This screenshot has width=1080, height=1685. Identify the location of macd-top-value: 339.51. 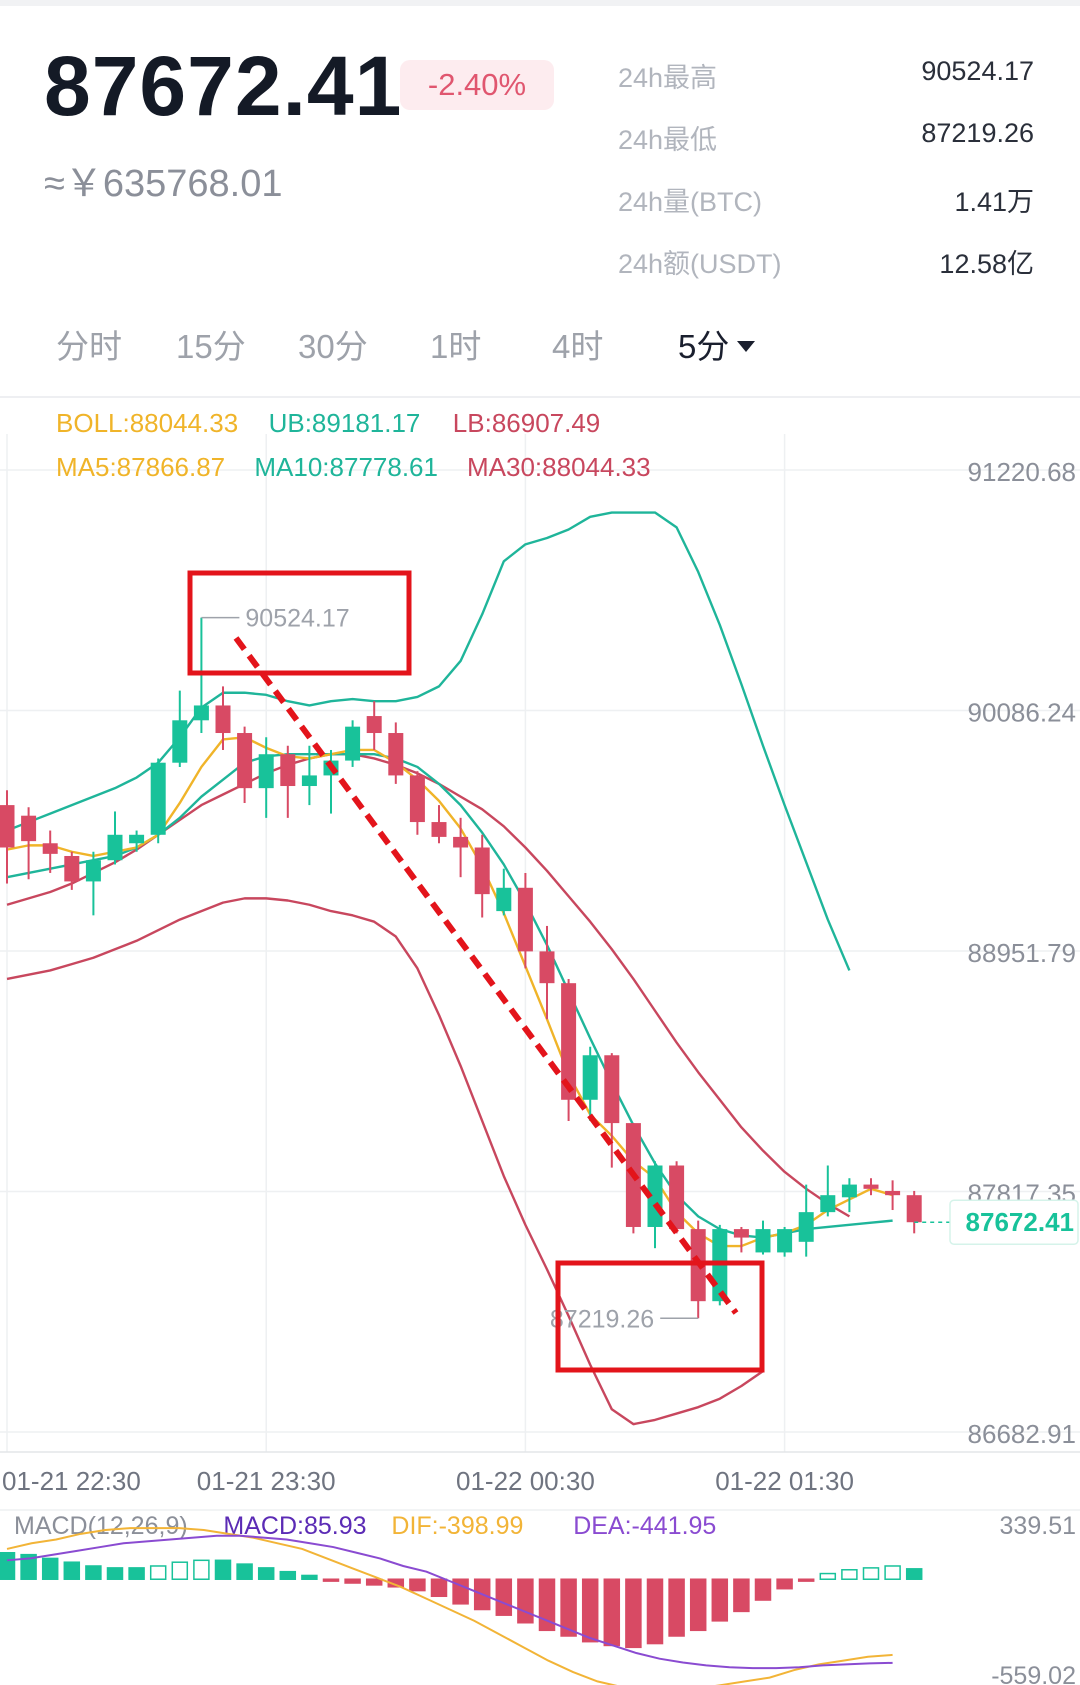
(1038, 1526).